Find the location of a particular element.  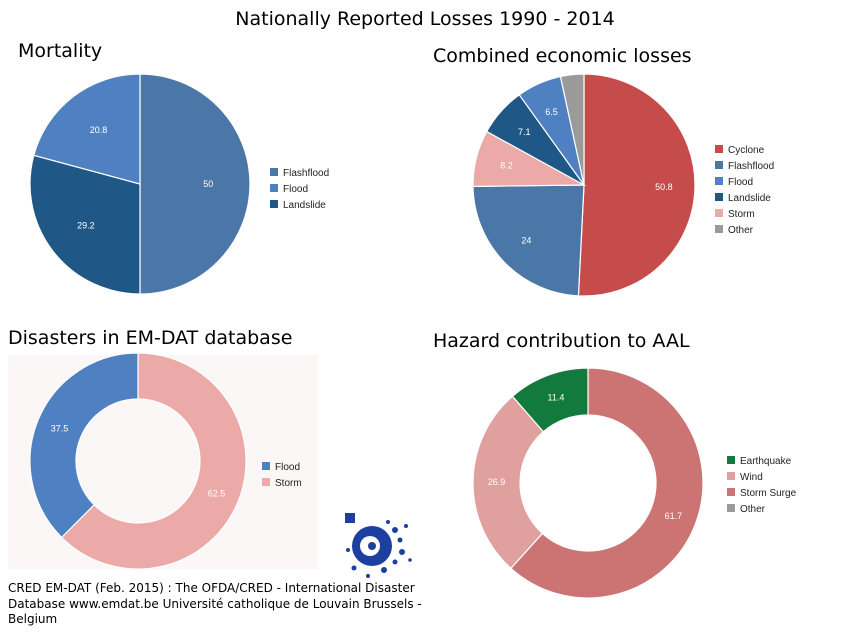

disasters-title: Disasters in EM-DAT database is located at coordinates (150, 338).